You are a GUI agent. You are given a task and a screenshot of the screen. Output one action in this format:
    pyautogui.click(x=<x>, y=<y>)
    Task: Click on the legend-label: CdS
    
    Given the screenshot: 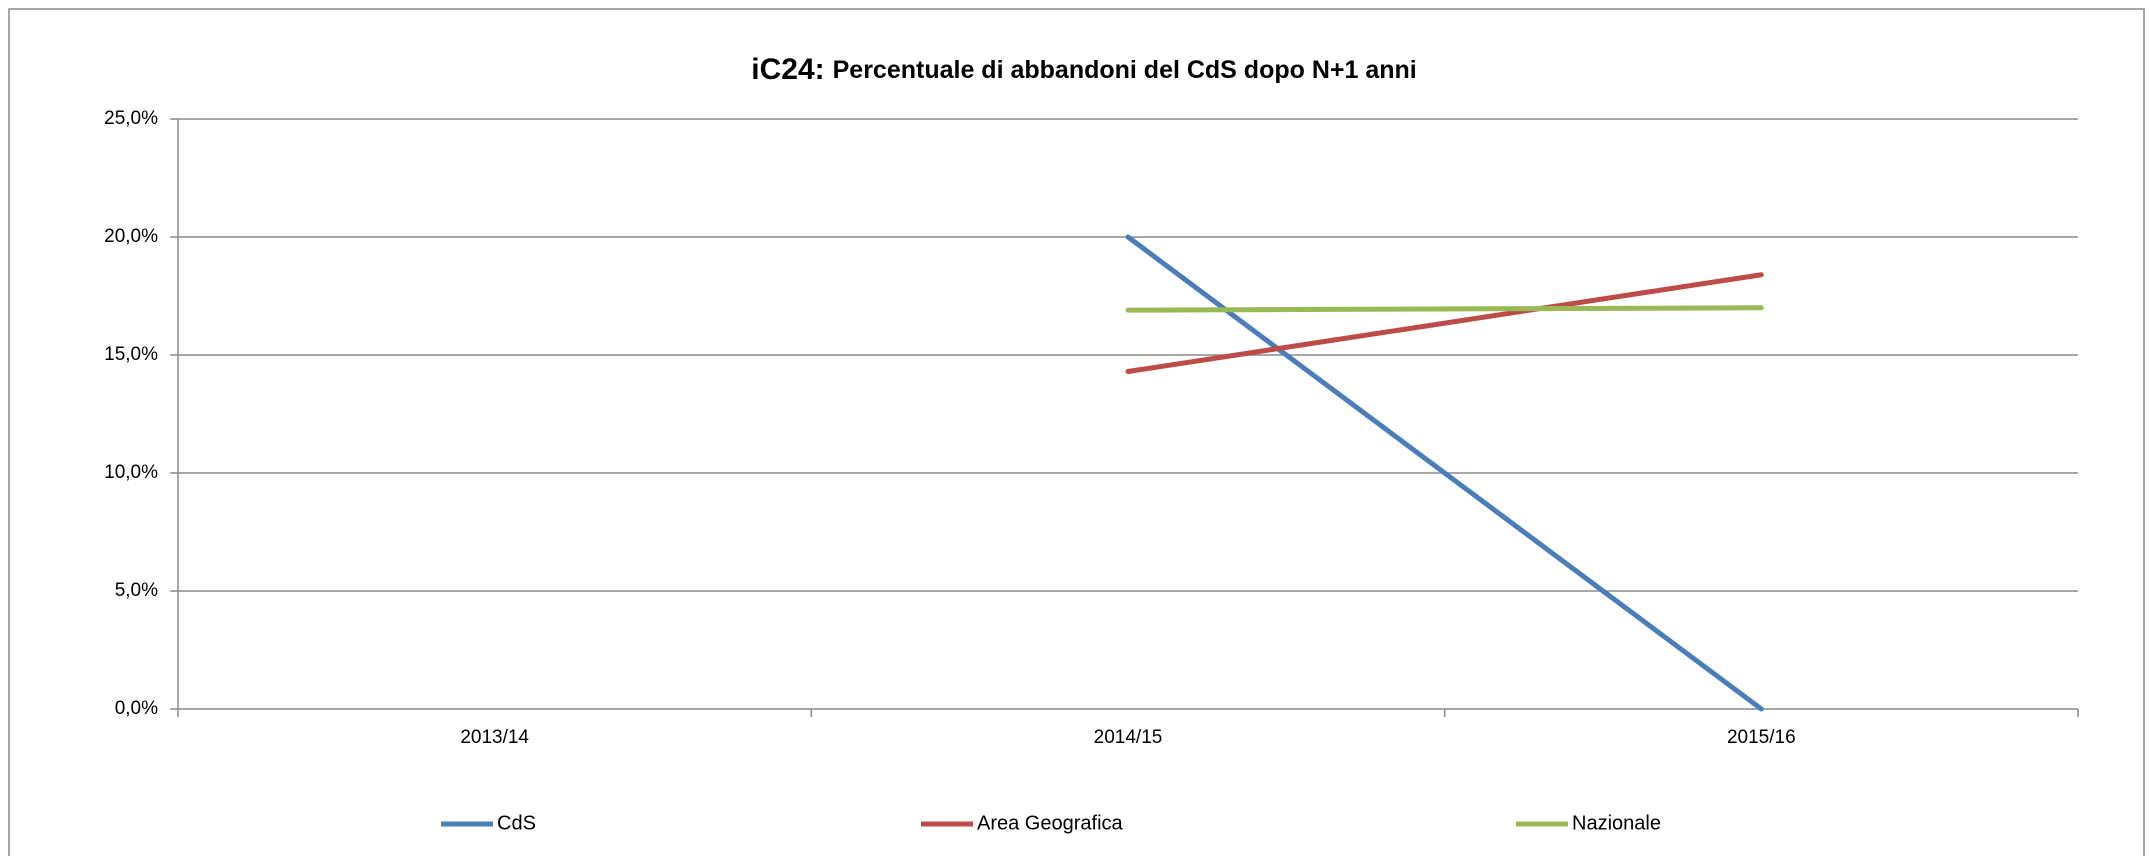 What is the action you would take?
    pyautogui.click(x=516, y=823)
    